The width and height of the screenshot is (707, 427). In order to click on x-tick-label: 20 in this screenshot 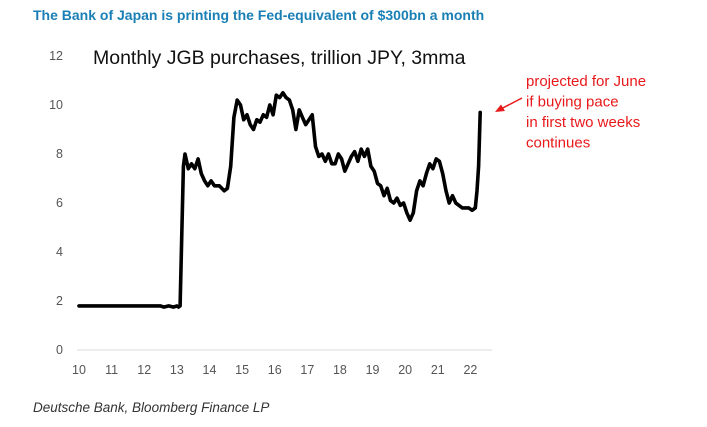, I will do `click(405, 370)`.